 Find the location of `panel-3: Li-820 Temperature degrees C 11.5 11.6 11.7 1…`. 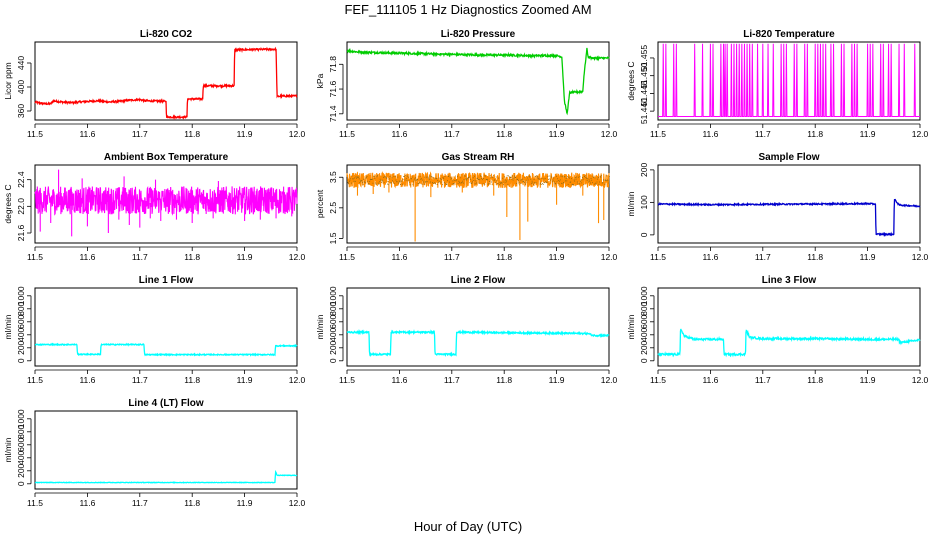

panel-3: Li-820 Temperature degrees C 11.5 11.6 11.7 1… is located at coordinates (777, 84).